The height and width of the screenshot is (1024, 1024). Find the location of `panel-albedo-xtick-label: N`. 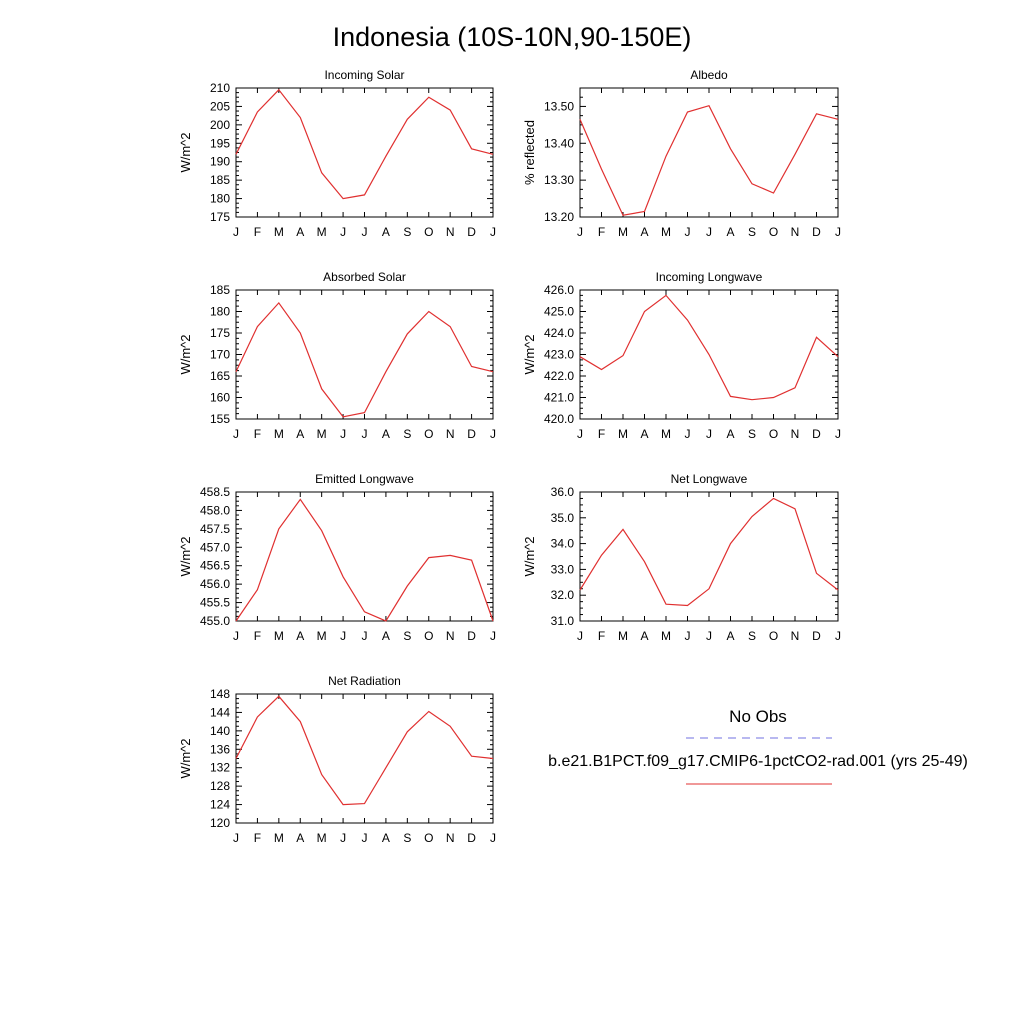

panel-albedo-xtick-label: N is located at coordinates (795, 232).